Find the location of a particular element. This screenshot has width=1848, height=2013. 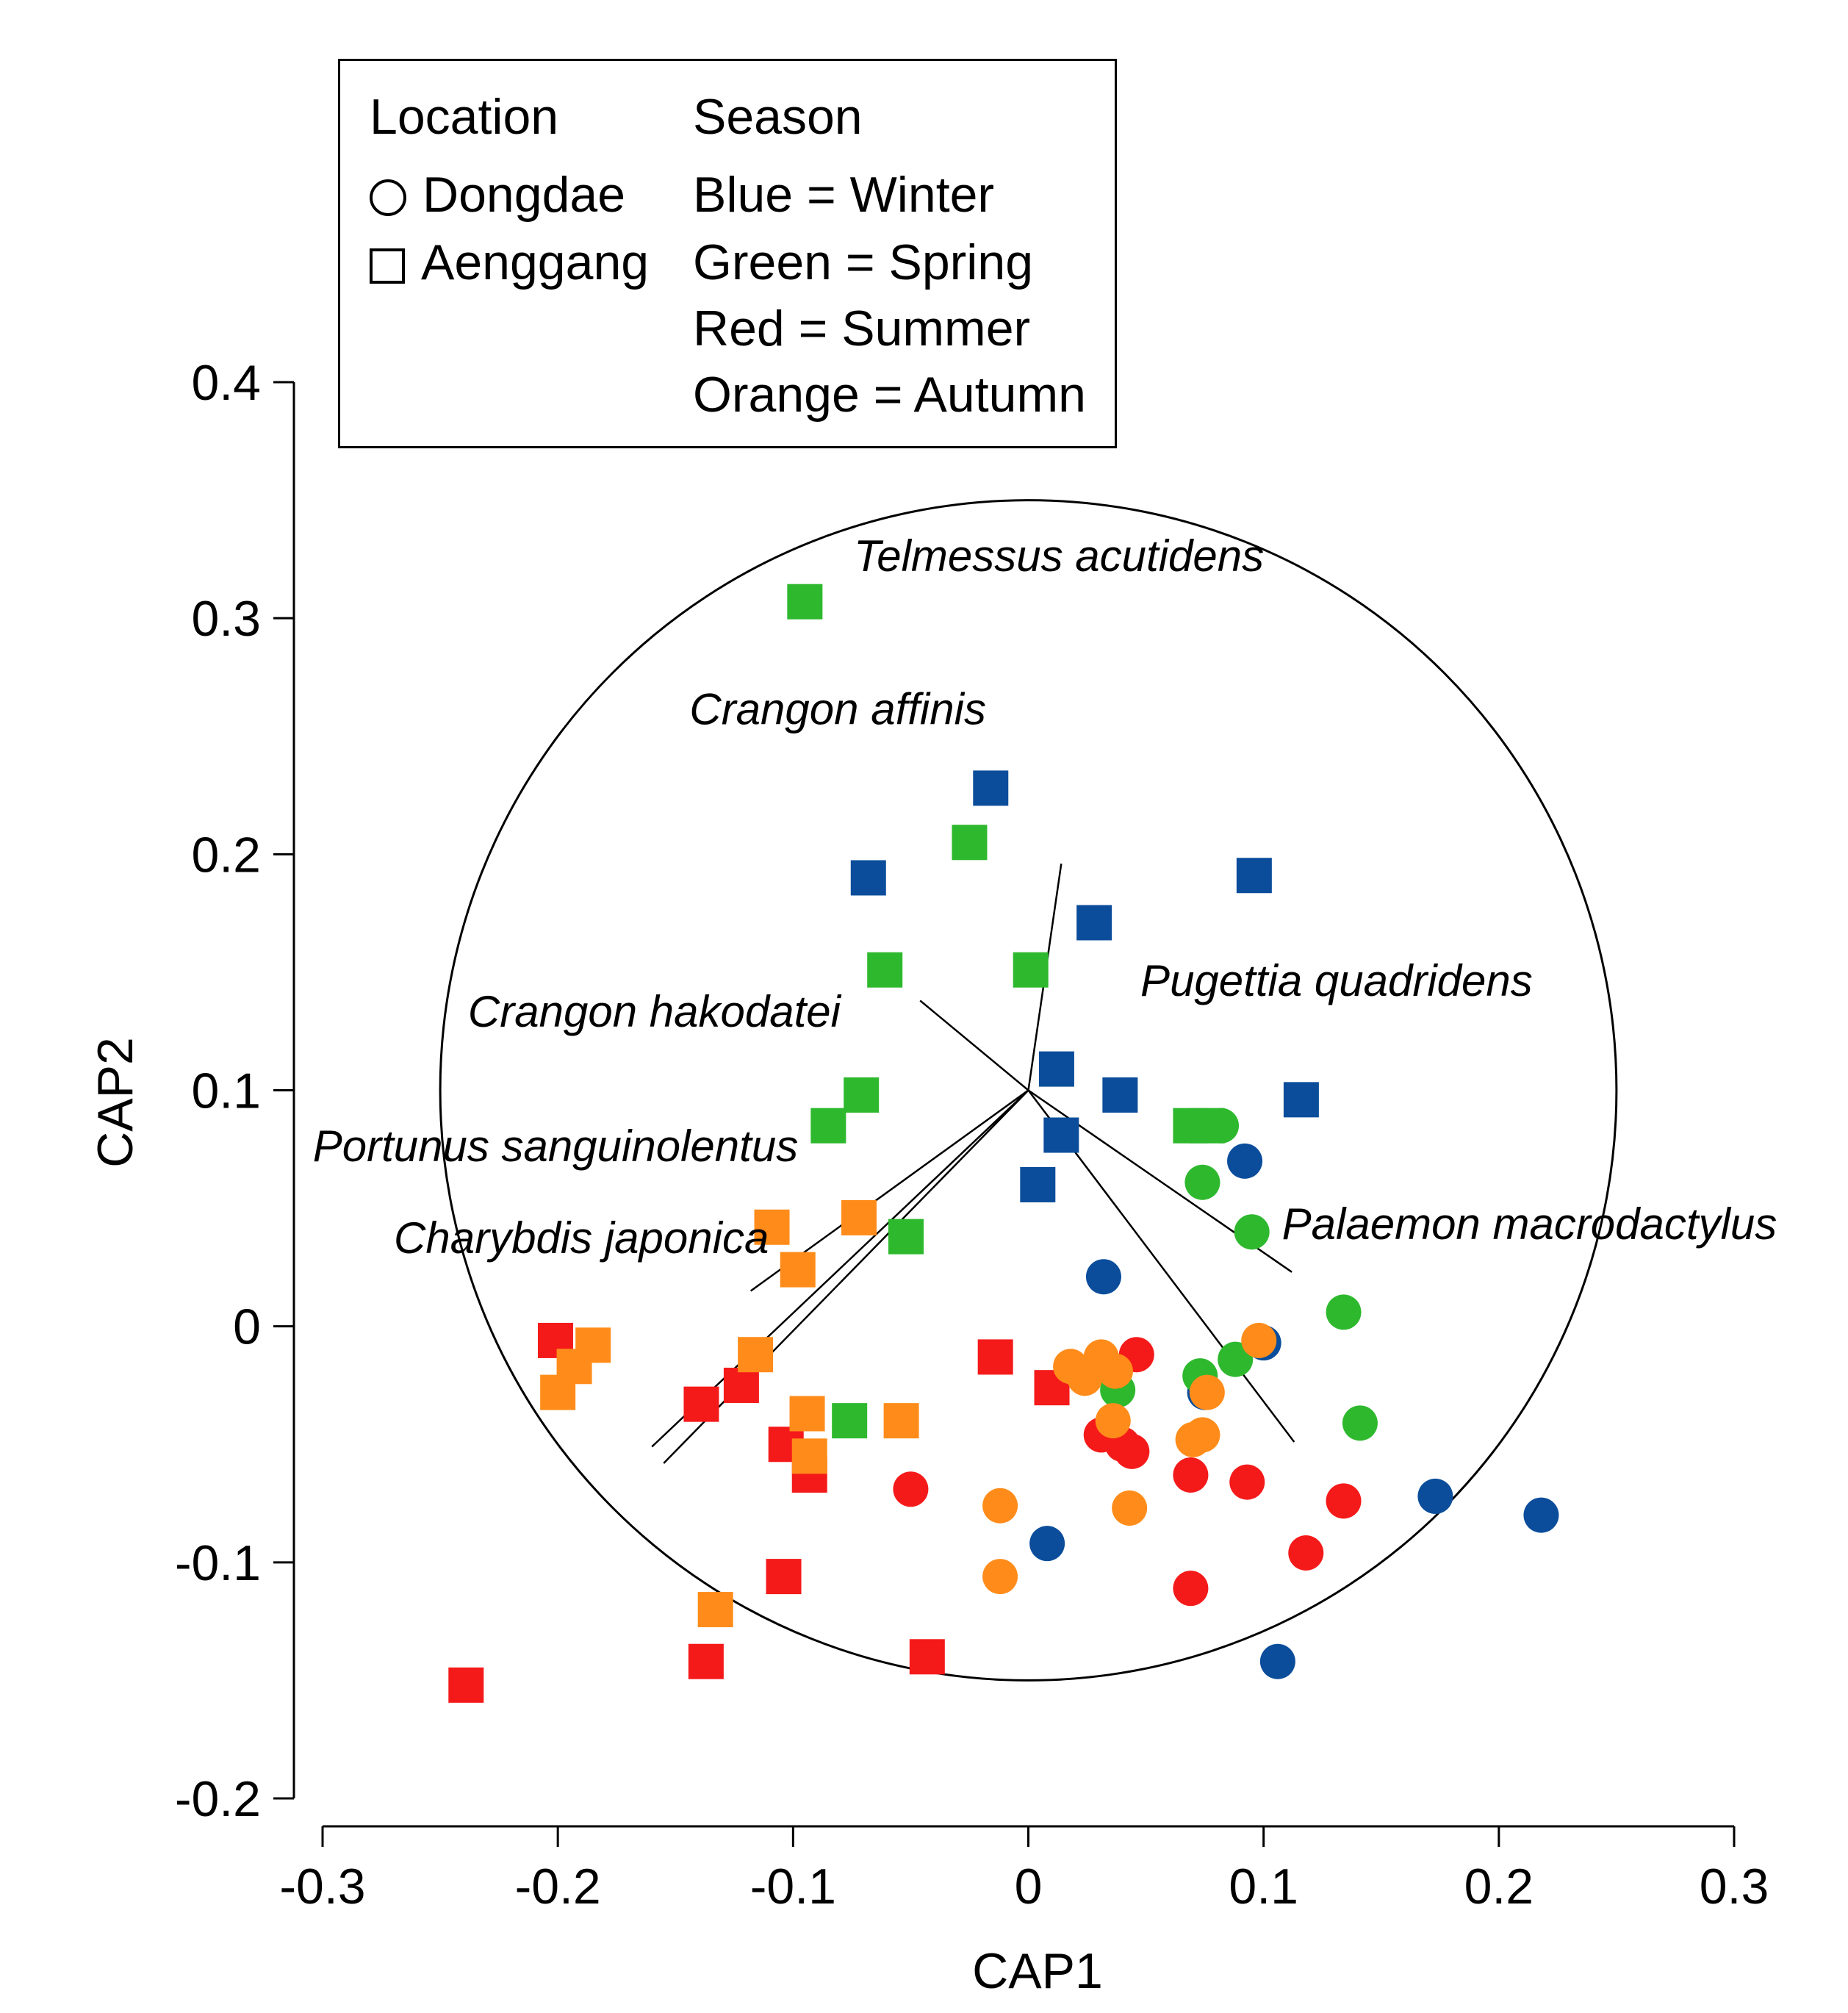

species-vector-label: Charybdis japonica is located at coordinates (581, 1238).